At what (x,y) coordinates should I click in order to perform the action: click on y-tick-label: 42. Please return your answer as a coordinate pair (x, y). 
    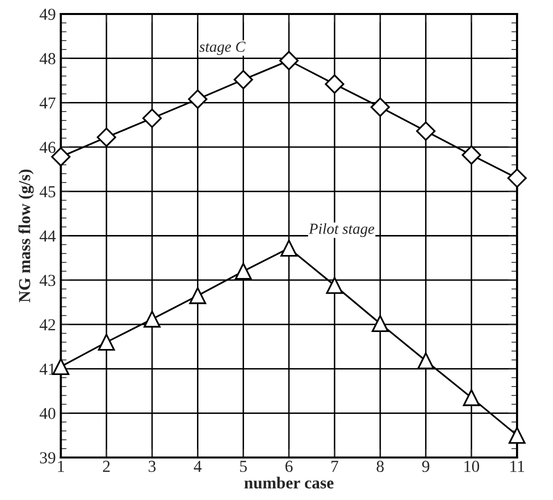
    Looking at the image, I should click on (48, 324).